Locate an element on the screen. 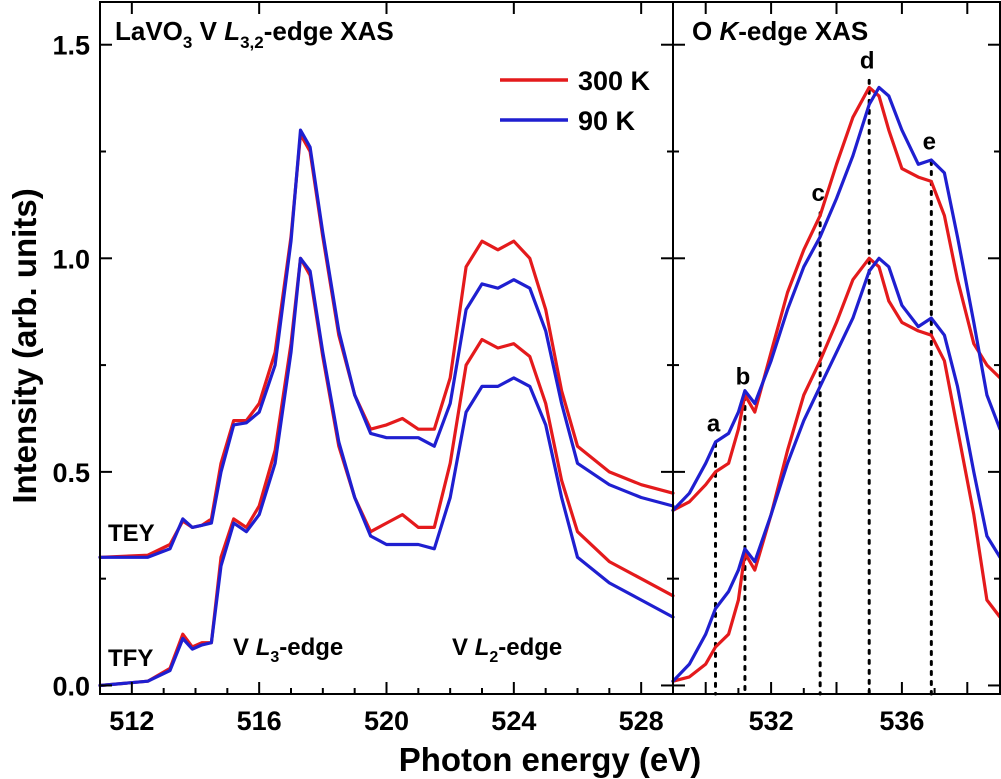 This screenshot has height=779, width=1001. peak-label-d: d is located at coordinates (867, 60).